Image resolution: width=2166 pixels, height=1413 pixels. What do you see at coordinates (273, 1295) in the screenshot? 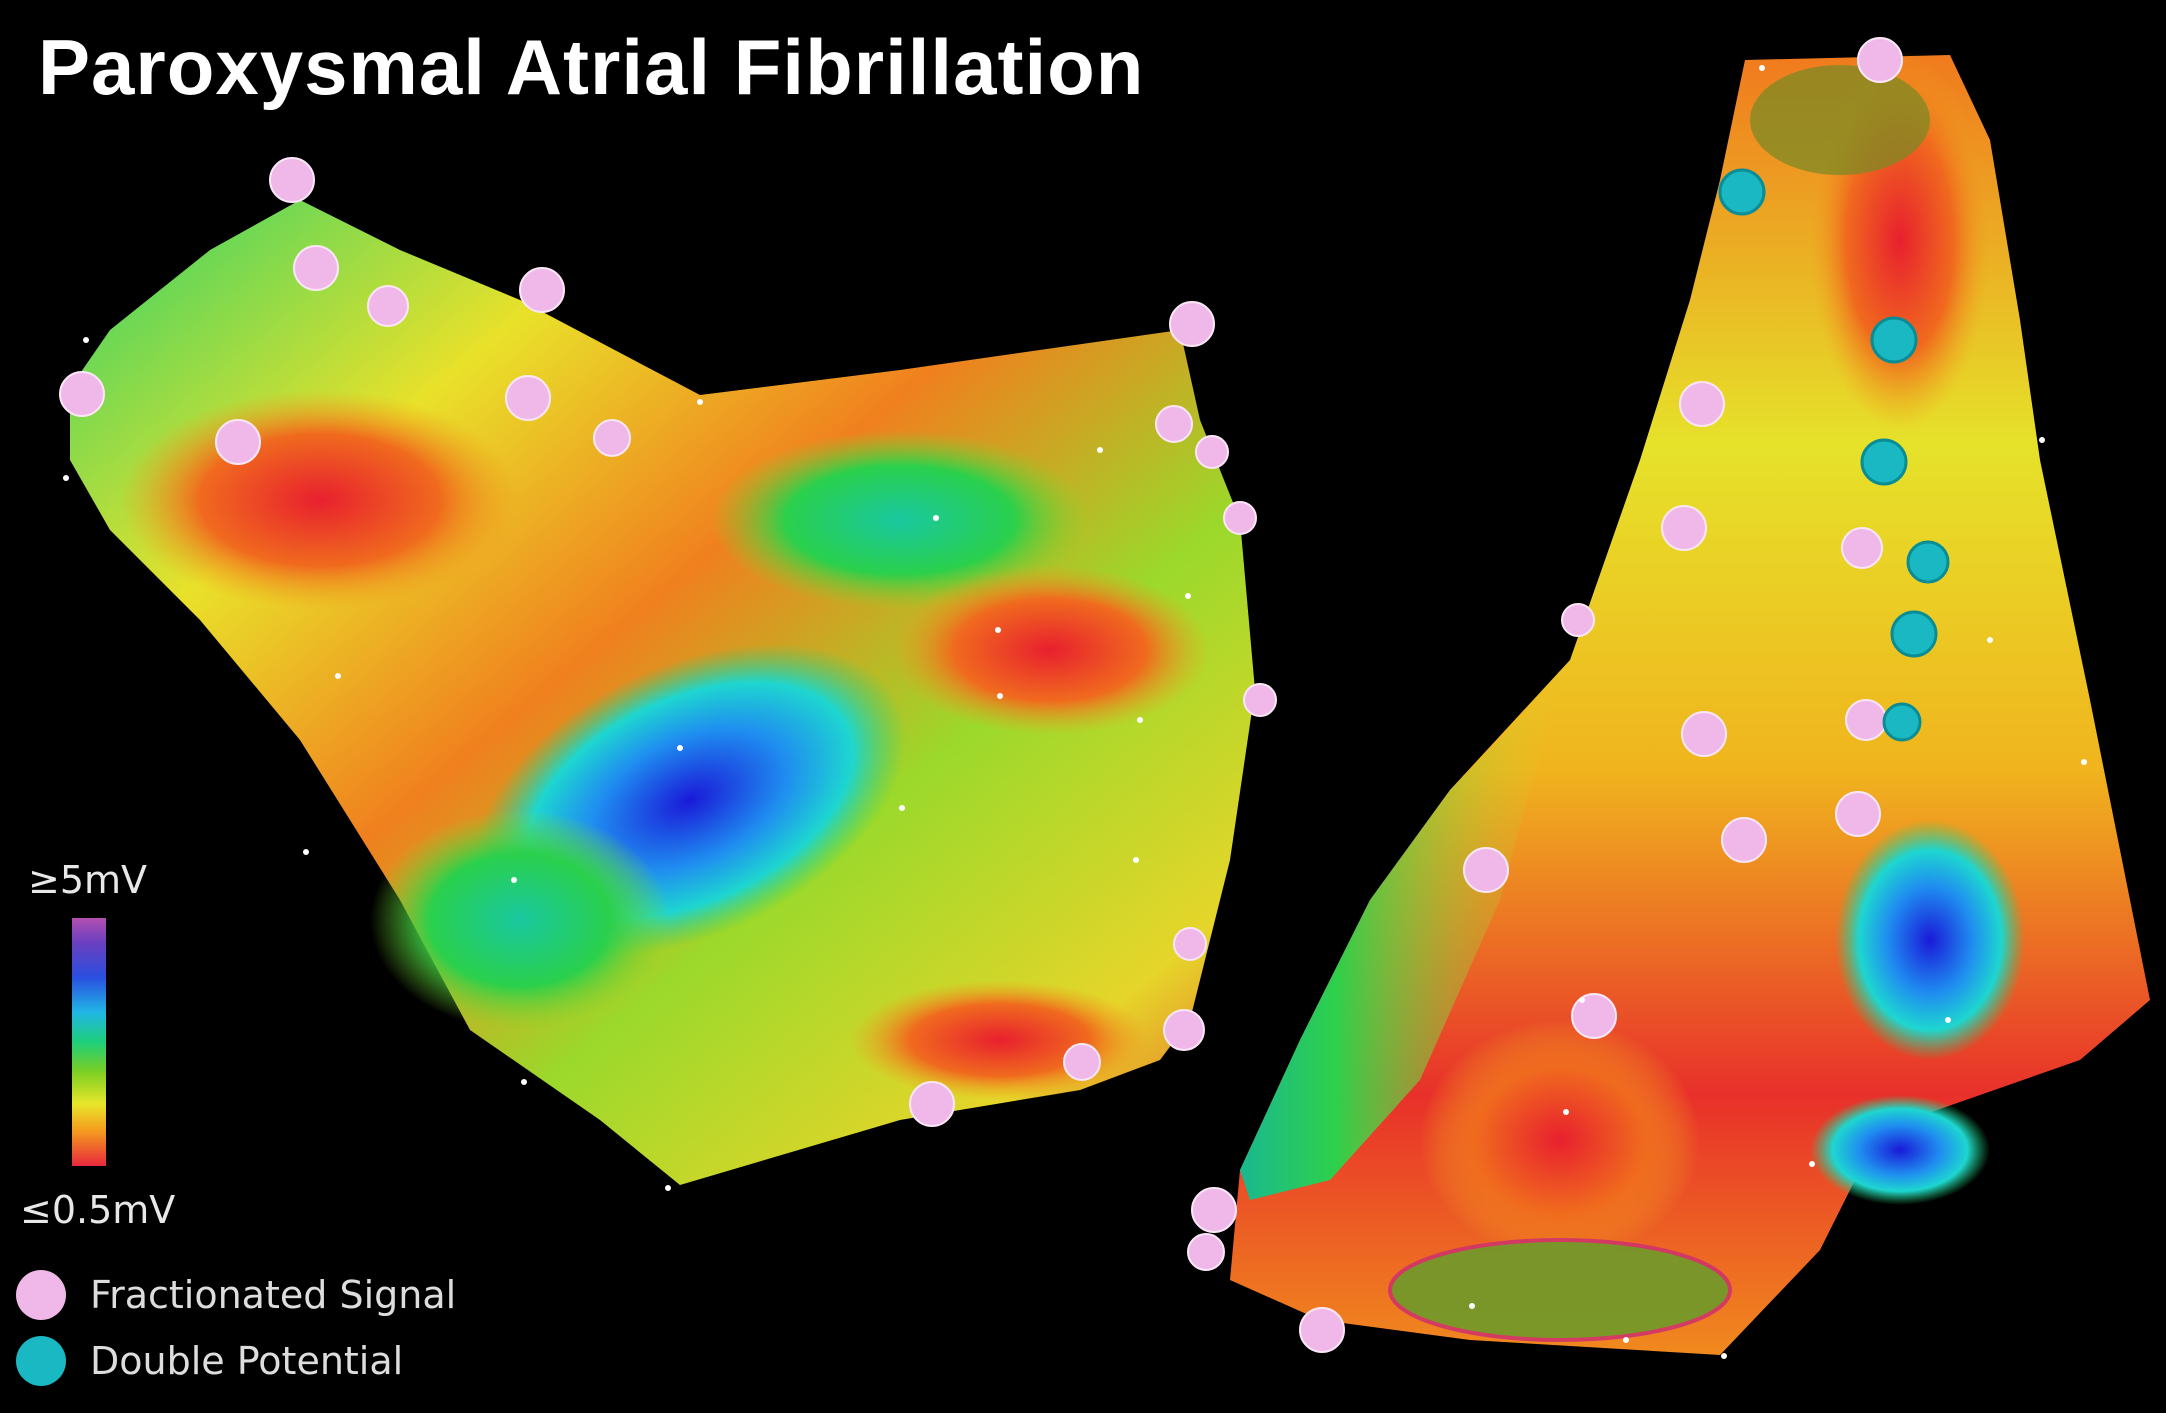
I see `legend-label: Fractionated Signal` at bounding box center [273, 1295].